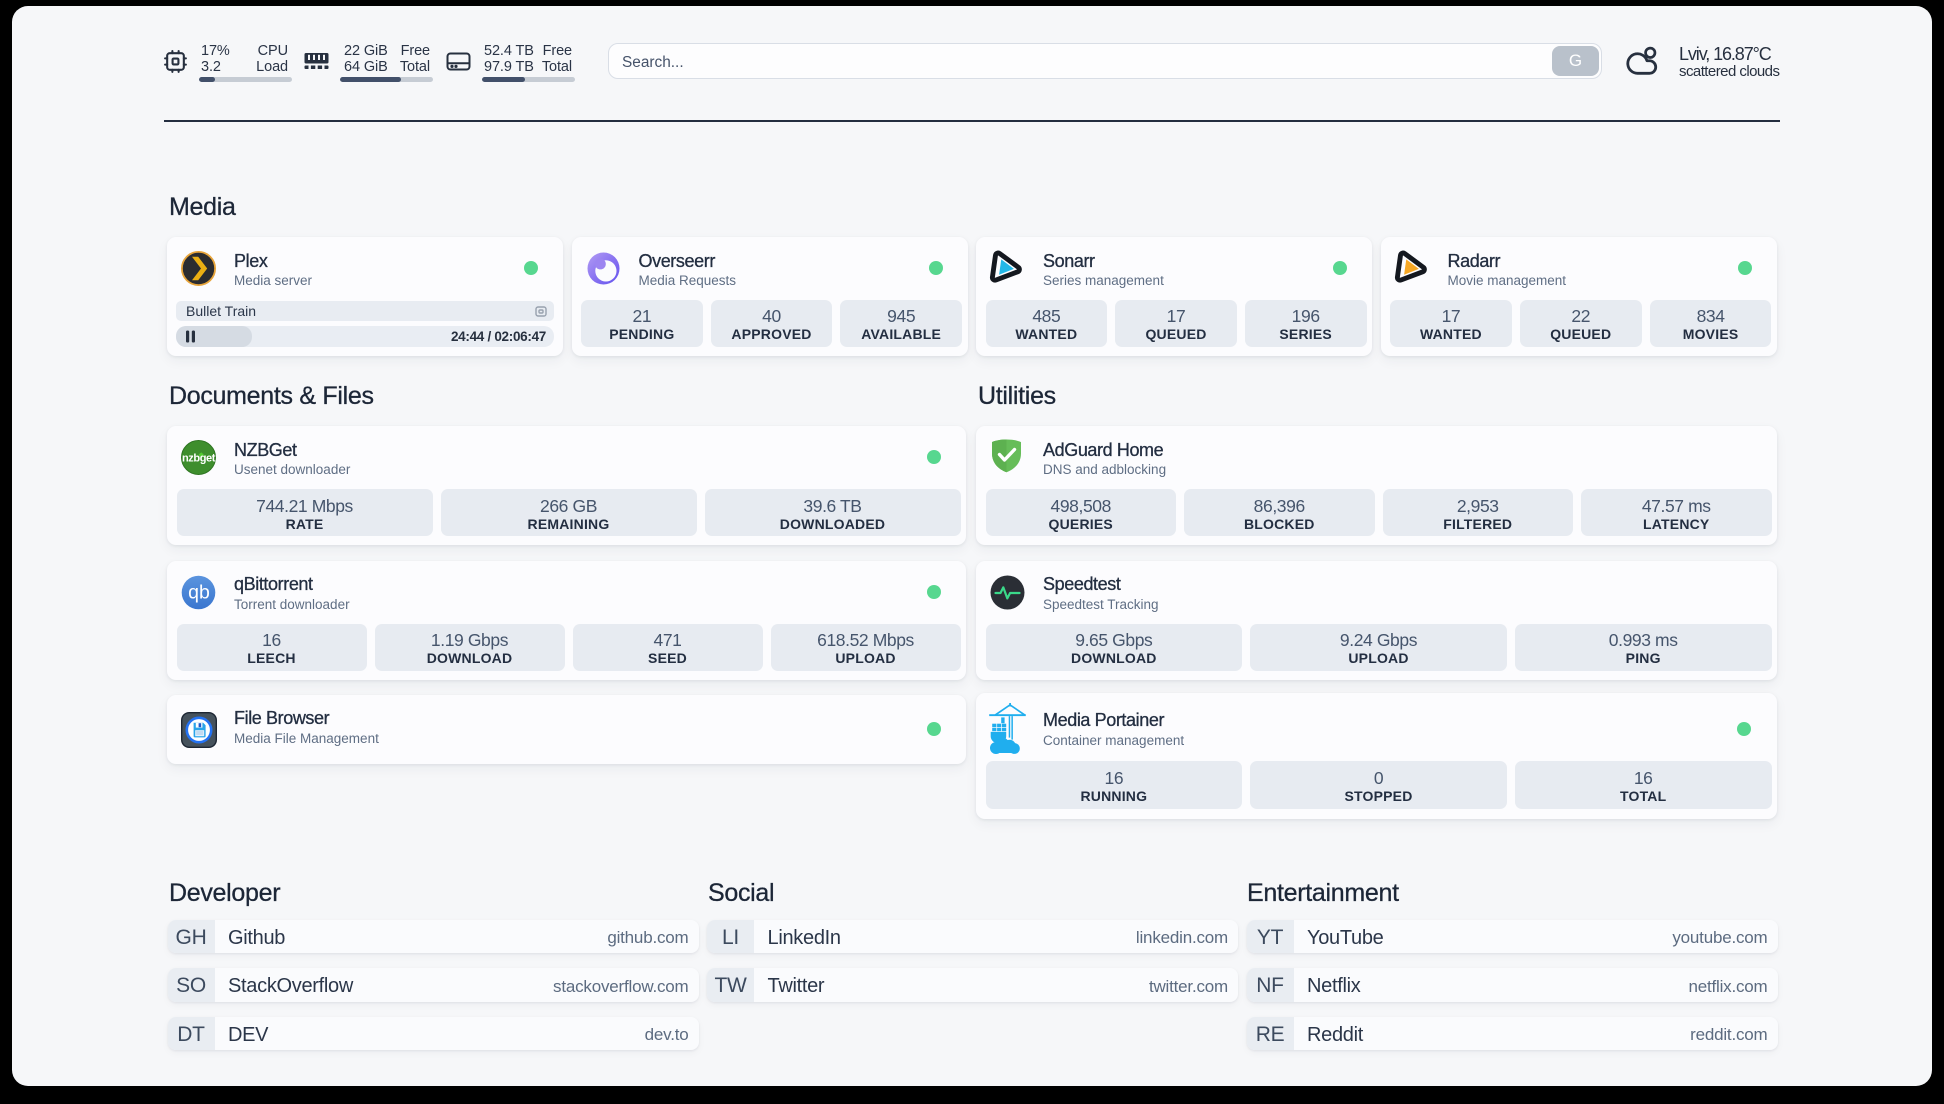  Describe the element at coordinates (199, 592) in the screenshot. I see `svg-text: qb` at that location.